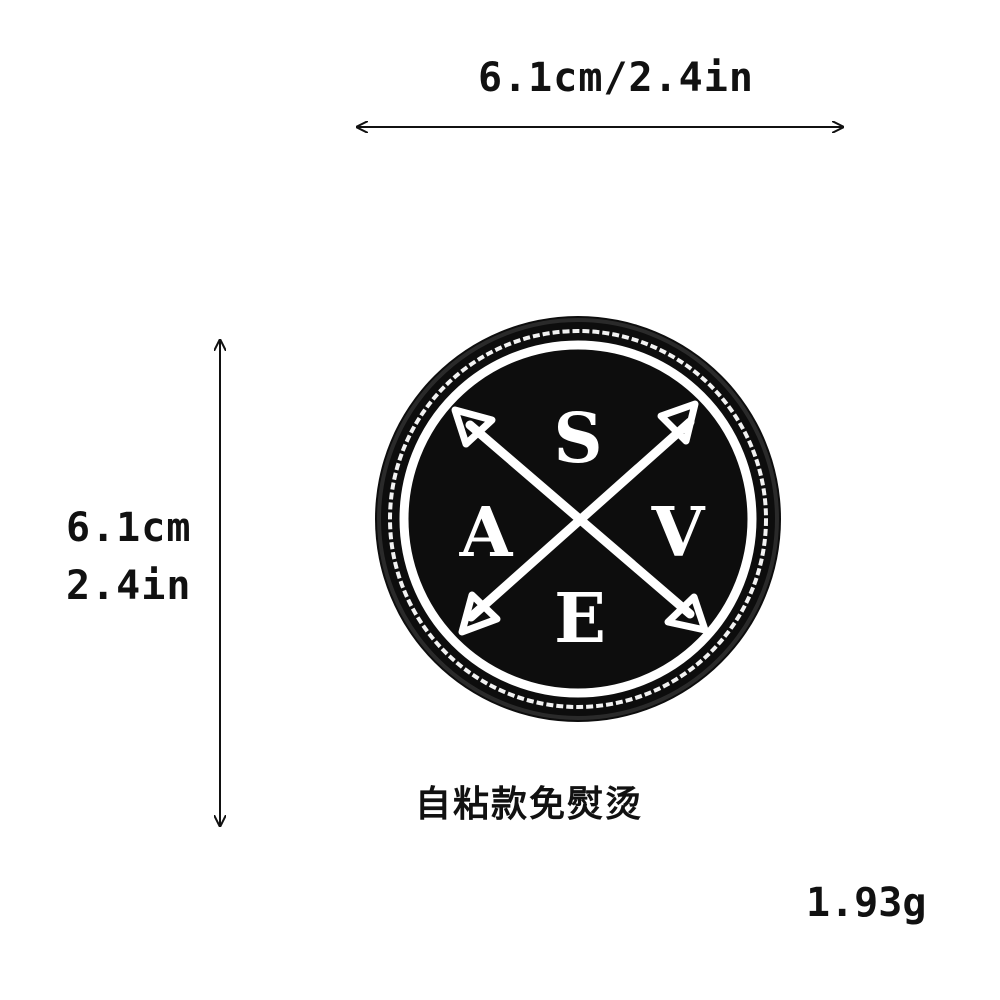 Image resolution: width=1000 pixels, height=1000 pixels. Describe the element at coordinates (678, 422) in the screenshot. I see `arrowhead-ne` at that location.